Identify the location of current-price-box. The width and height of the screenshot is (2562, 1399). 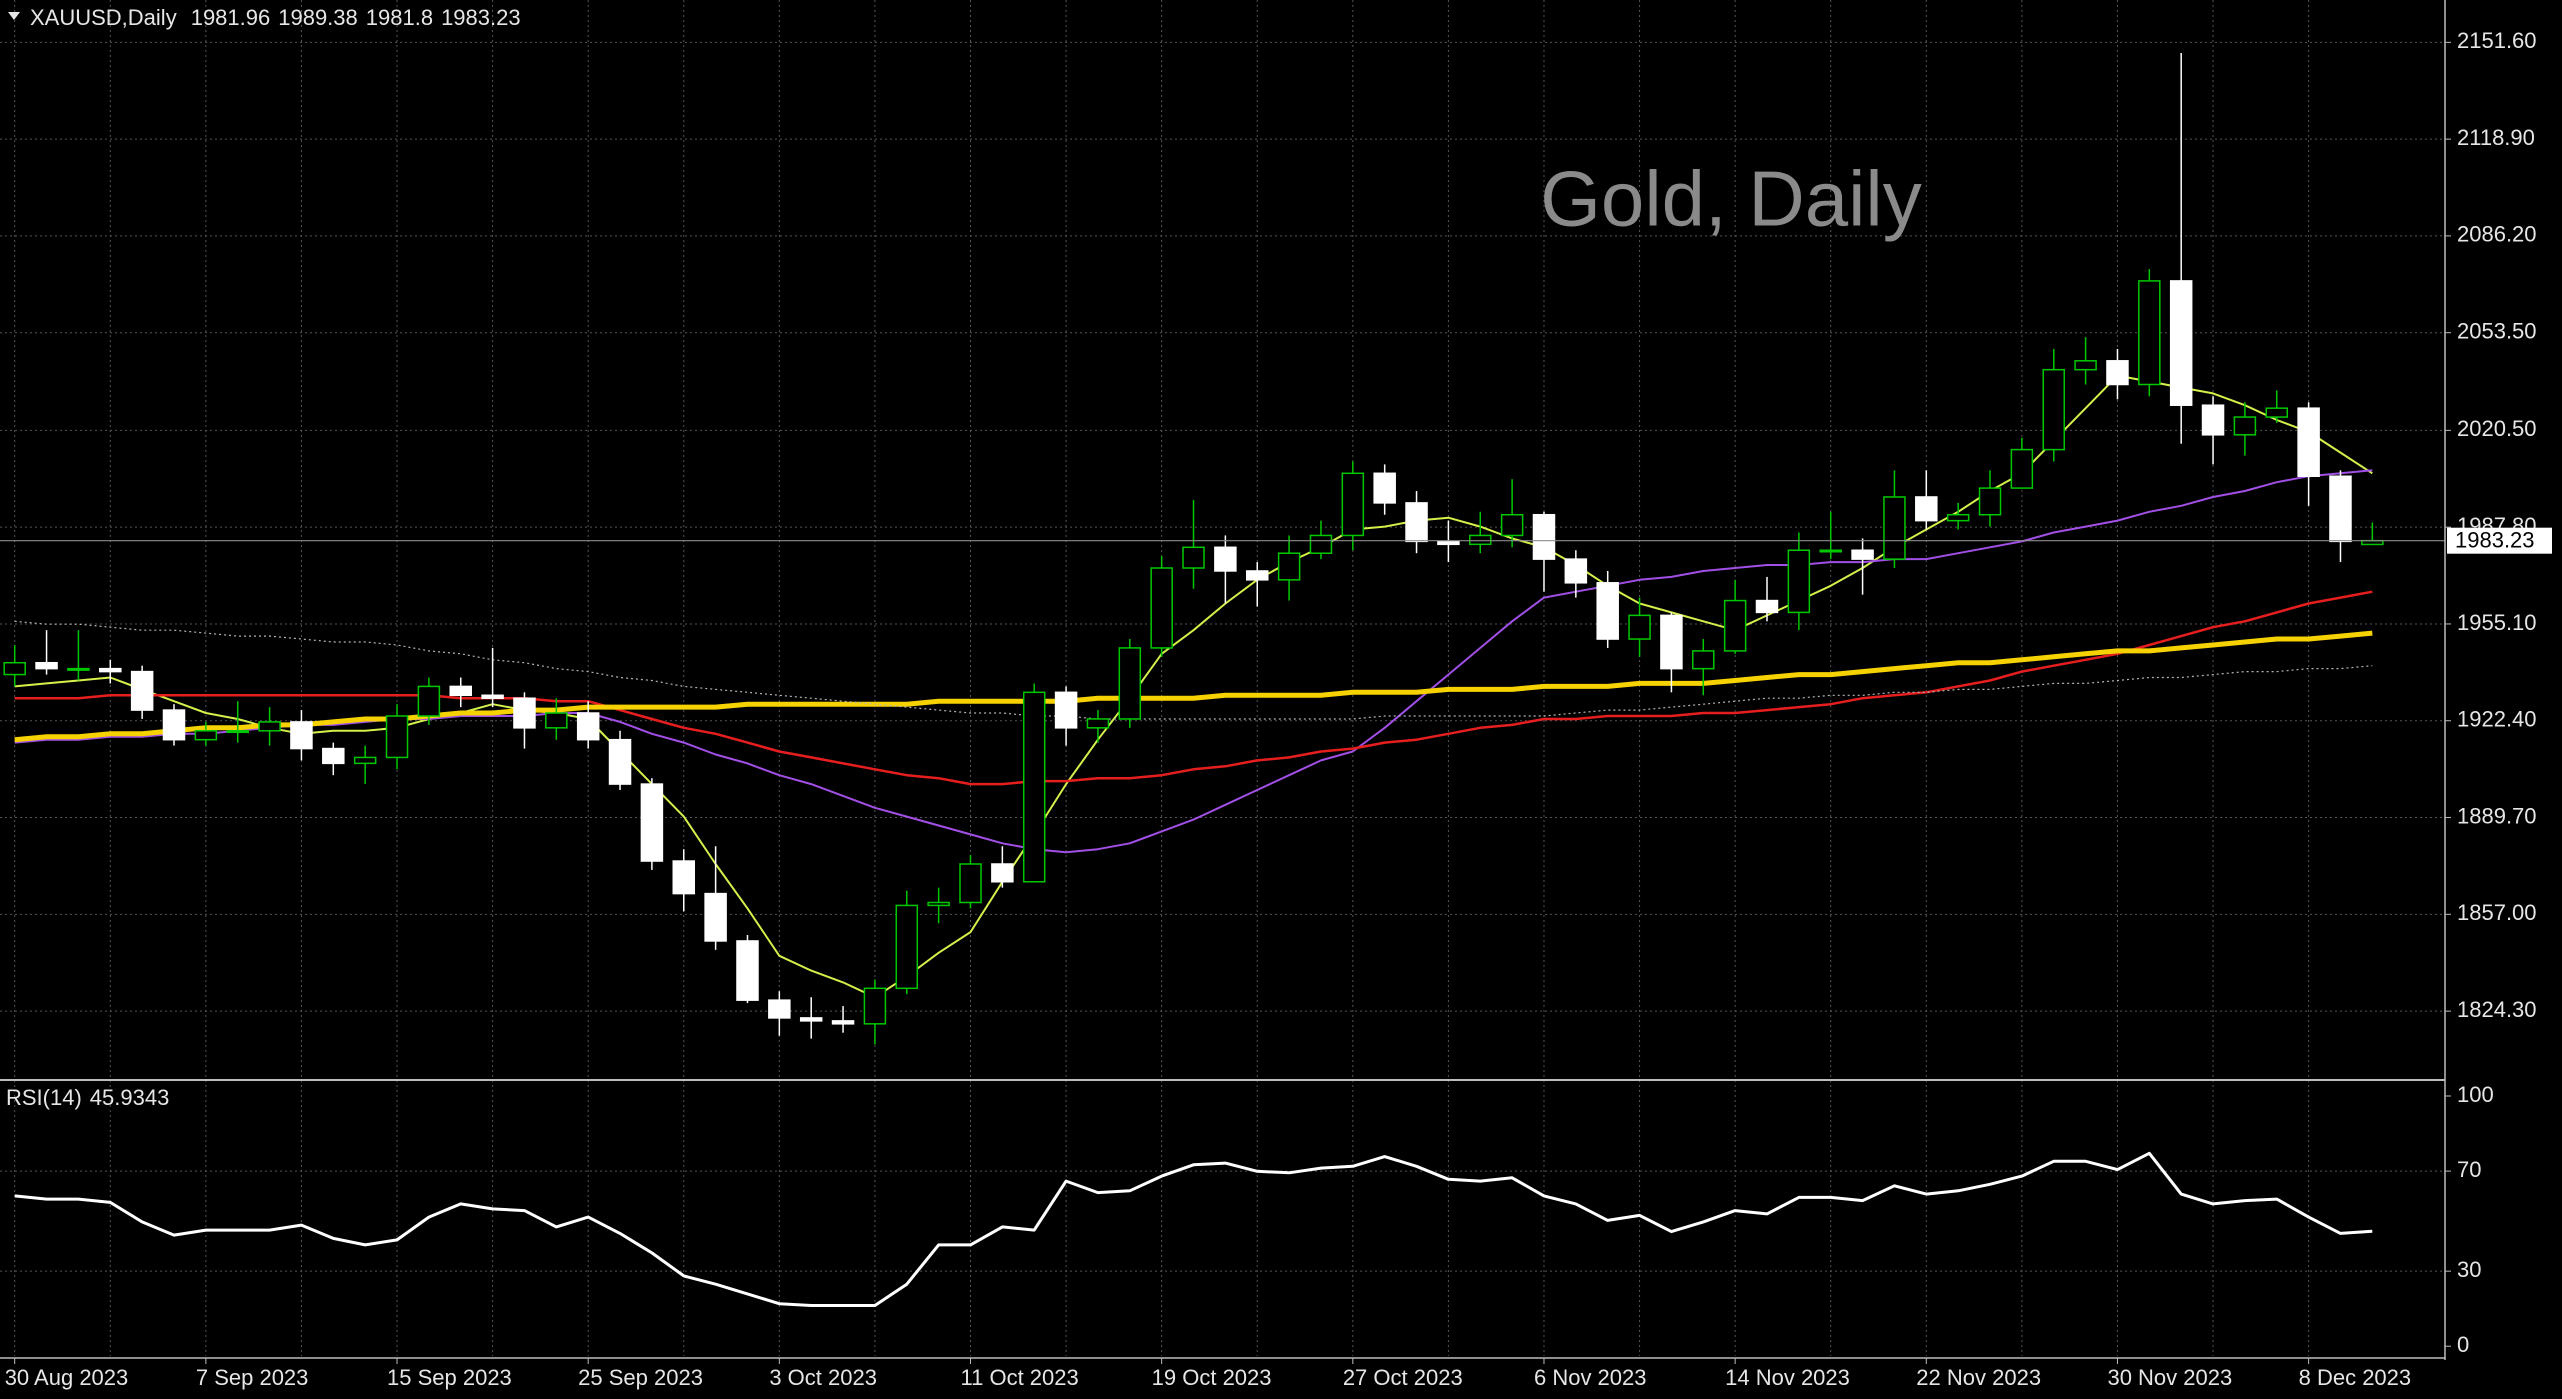
(2499, 540).